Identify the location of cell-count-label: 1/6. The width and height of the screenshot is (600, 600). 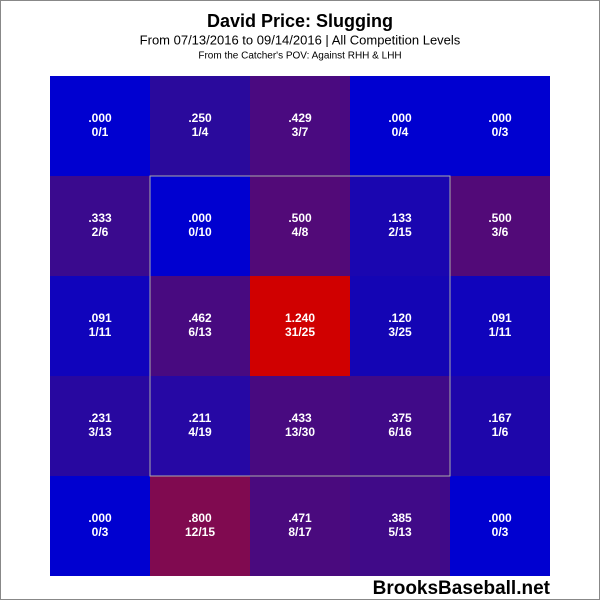
(500, 432).